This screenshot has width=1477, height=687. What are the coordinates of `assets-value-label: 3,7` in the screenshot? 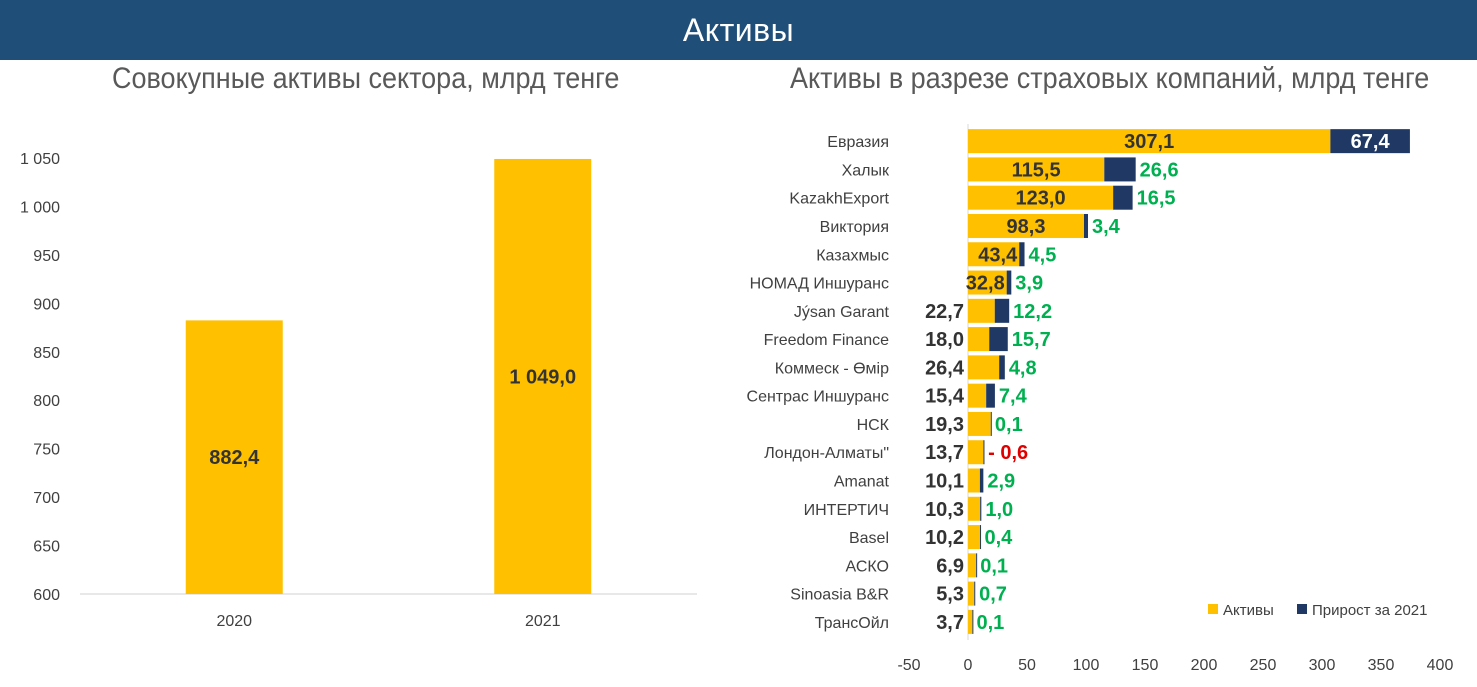 It's located at (950, 623).